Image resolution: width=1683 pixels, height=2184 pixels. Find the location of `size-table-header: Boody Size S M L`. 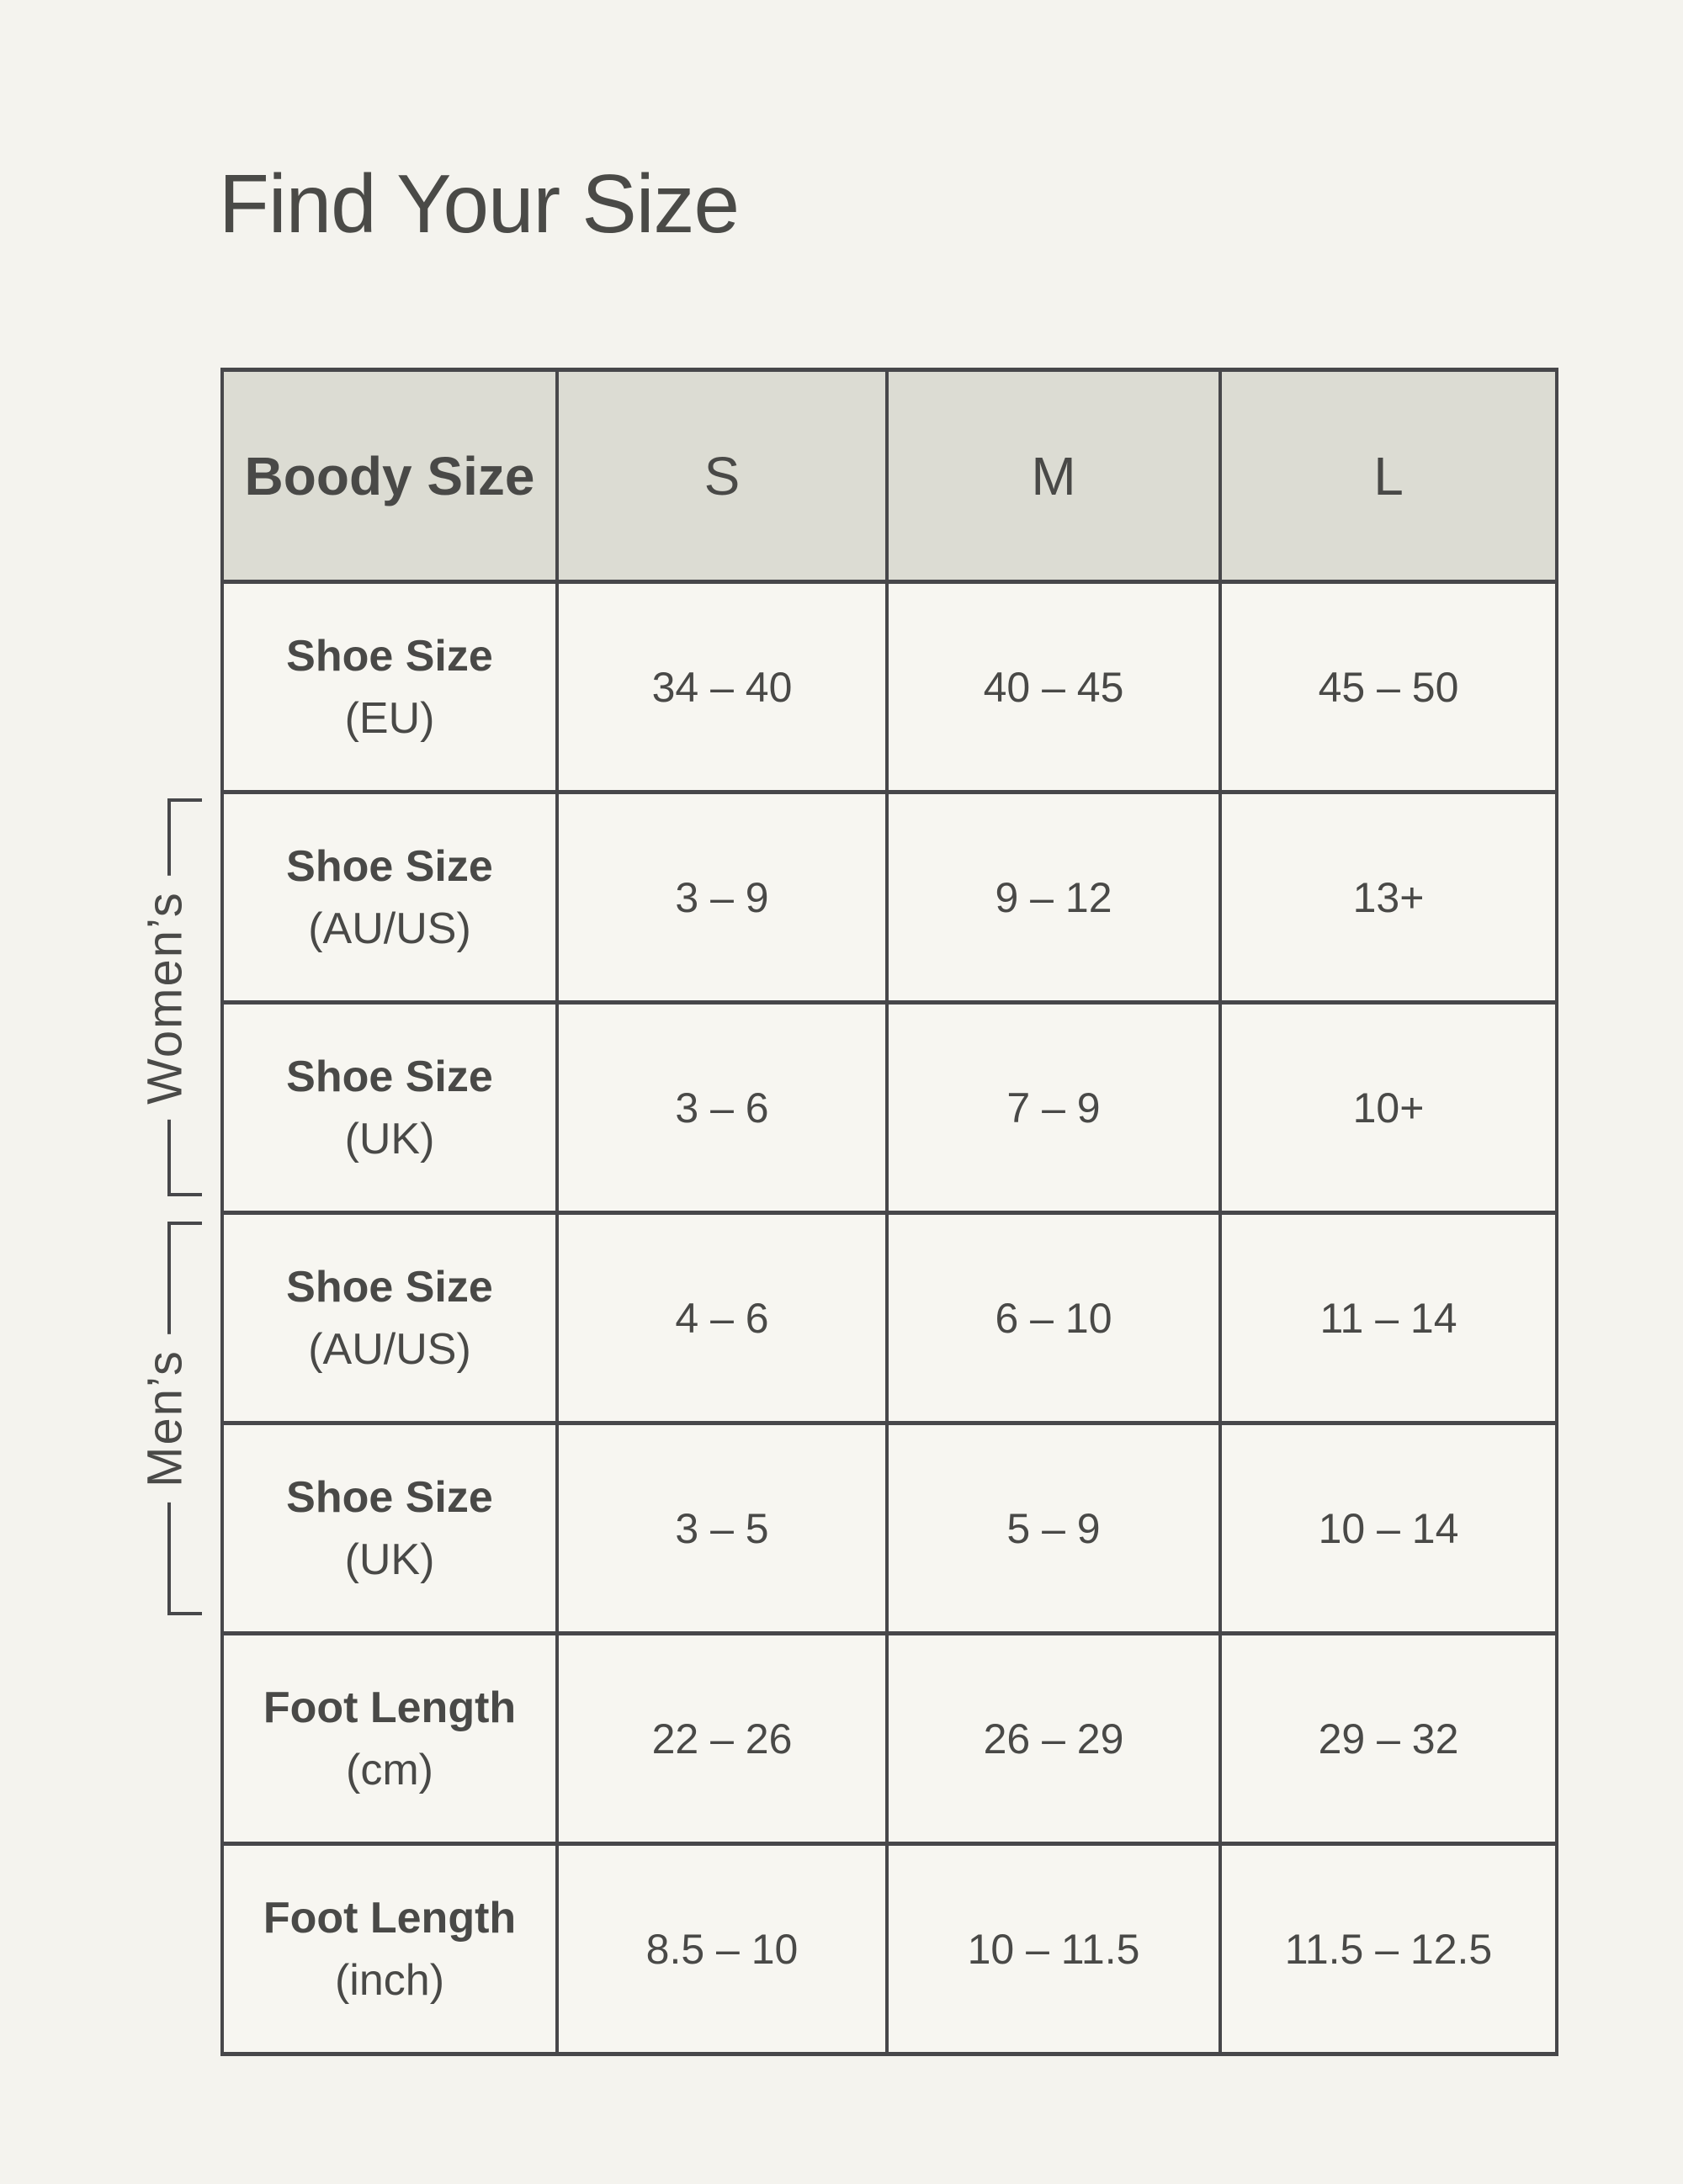

size-table-header: Boody Size S M L is located at coordinates (889, 476).